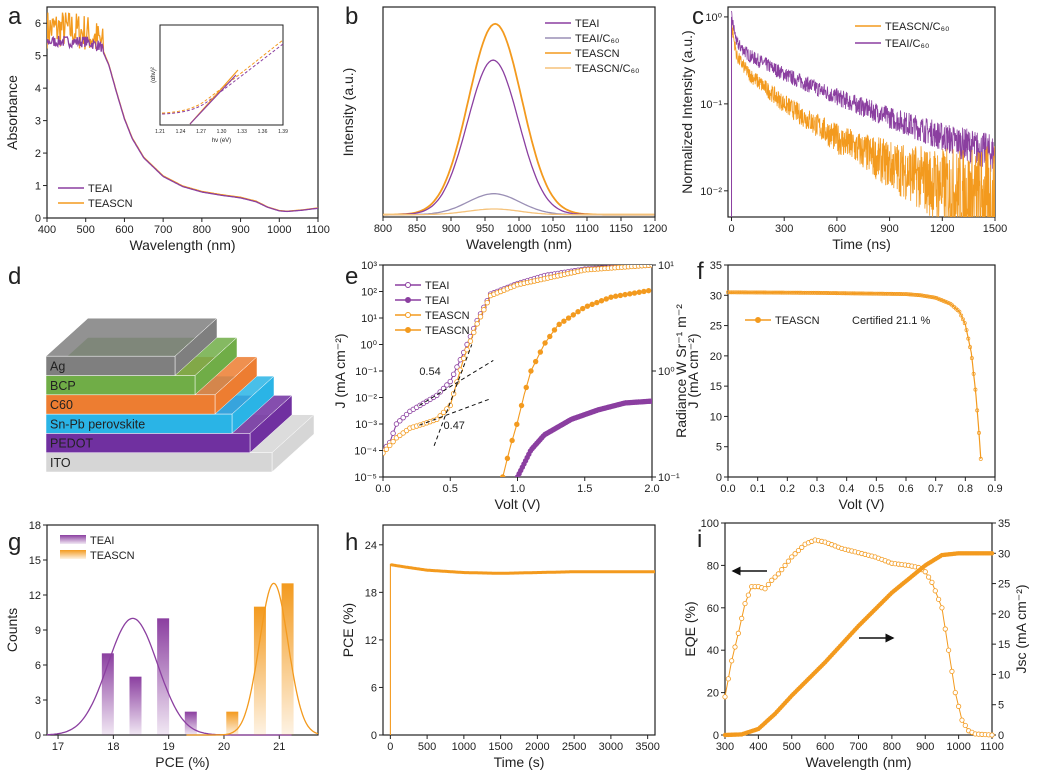 This screenshot has width=1040, height=774. What do you see at coordinates (861, 244) in the screenshot?
I see `x-axis-title: Time (ns)` at bounding box center [861, 244].